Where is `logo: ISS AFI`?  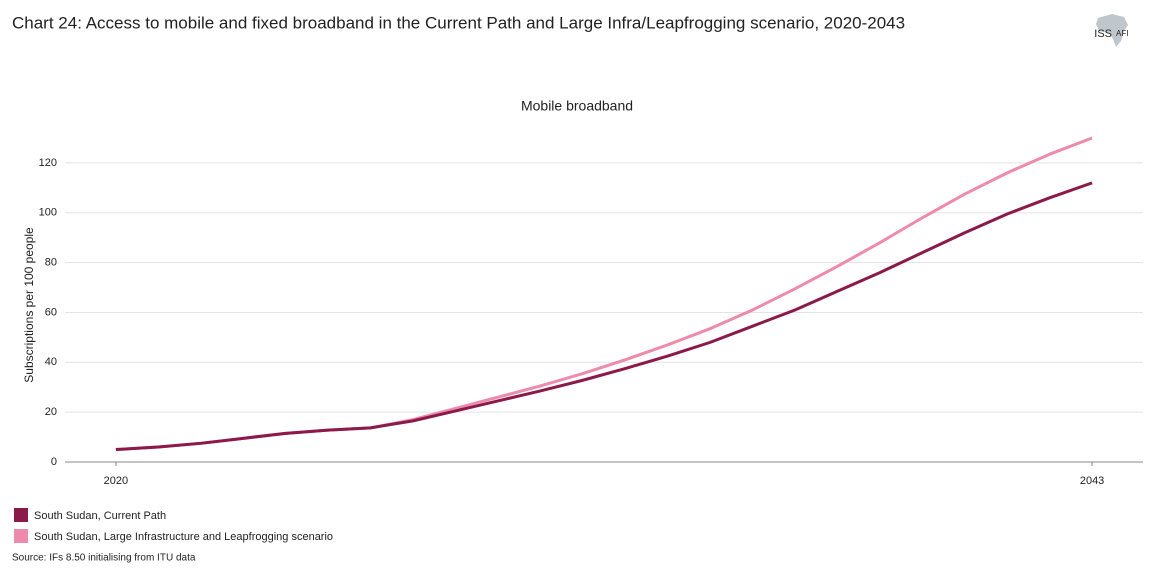
logo: ISS AFI is located at coordinates (1111, 30).